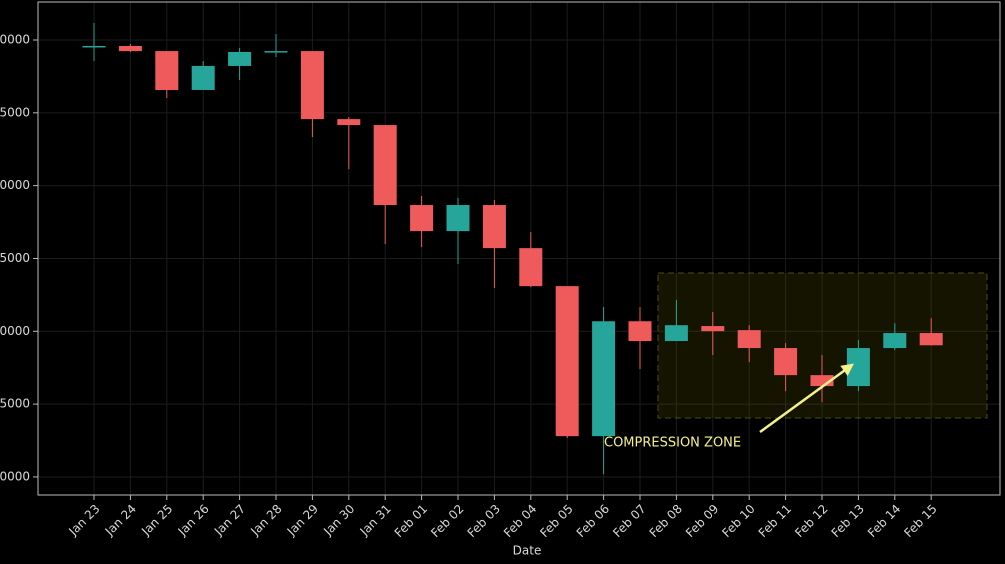 This screenshot has height=564, width=1005. I want to click on y-tick-label: 95000, so click(15, 112).